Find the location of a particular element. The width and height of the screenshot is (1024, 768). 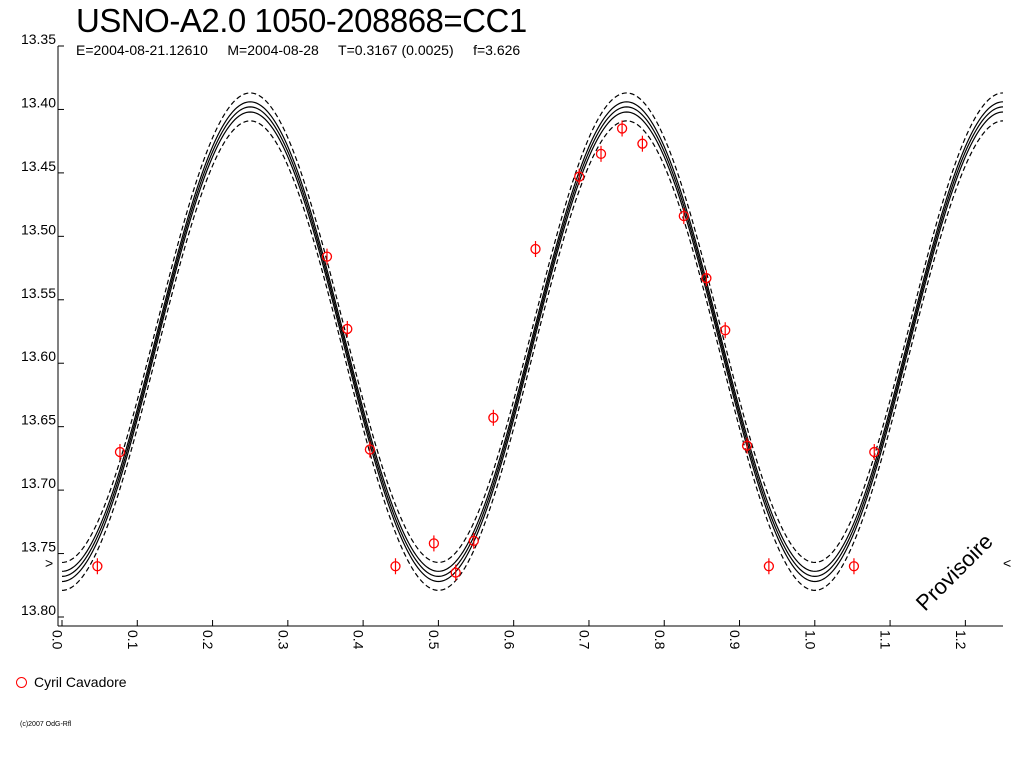

y-tick-label: 13.75 is located at coordinates (38, 547).